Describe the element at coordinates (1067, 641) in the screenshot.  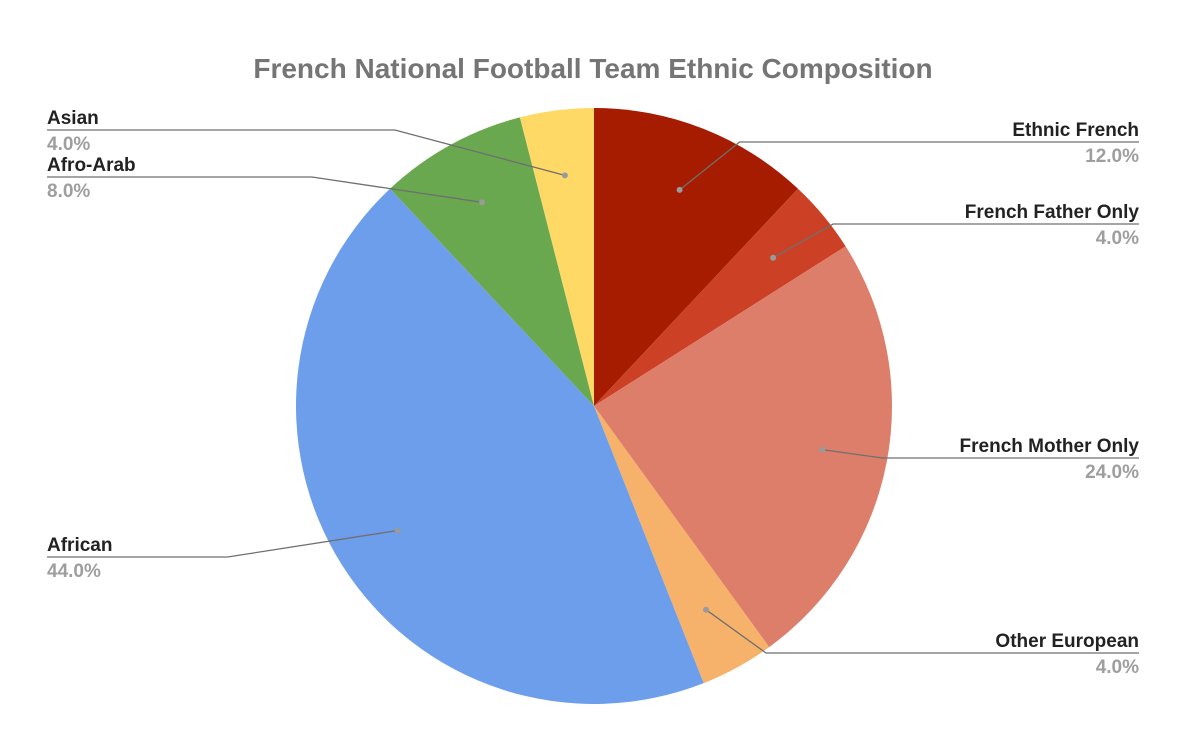
I see `slice-label-other-european: Other European` at that location.